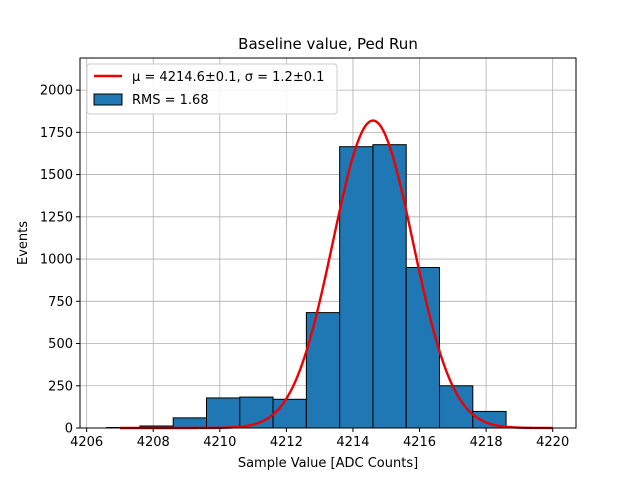 The height and width of the screenshot is (480, 640). What do you see at coordinates (60, 386) in the screenshot?
I see `y-tick-label: 250` at bounding box center [60, 386].